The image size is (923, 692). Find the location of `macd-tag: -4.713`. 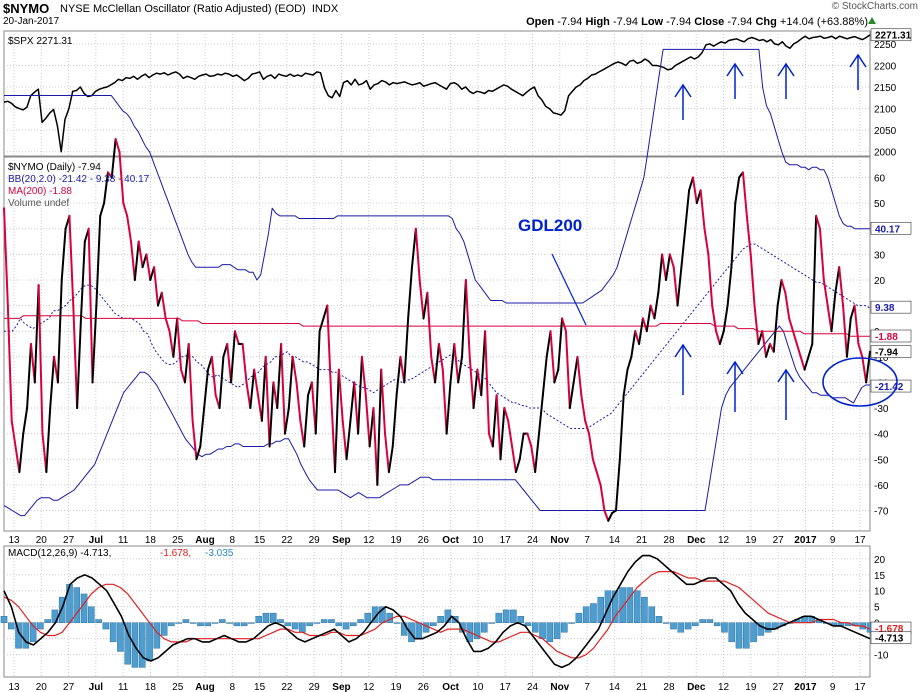

macd-tag: -4.713 is located at coordinates (889, 639).